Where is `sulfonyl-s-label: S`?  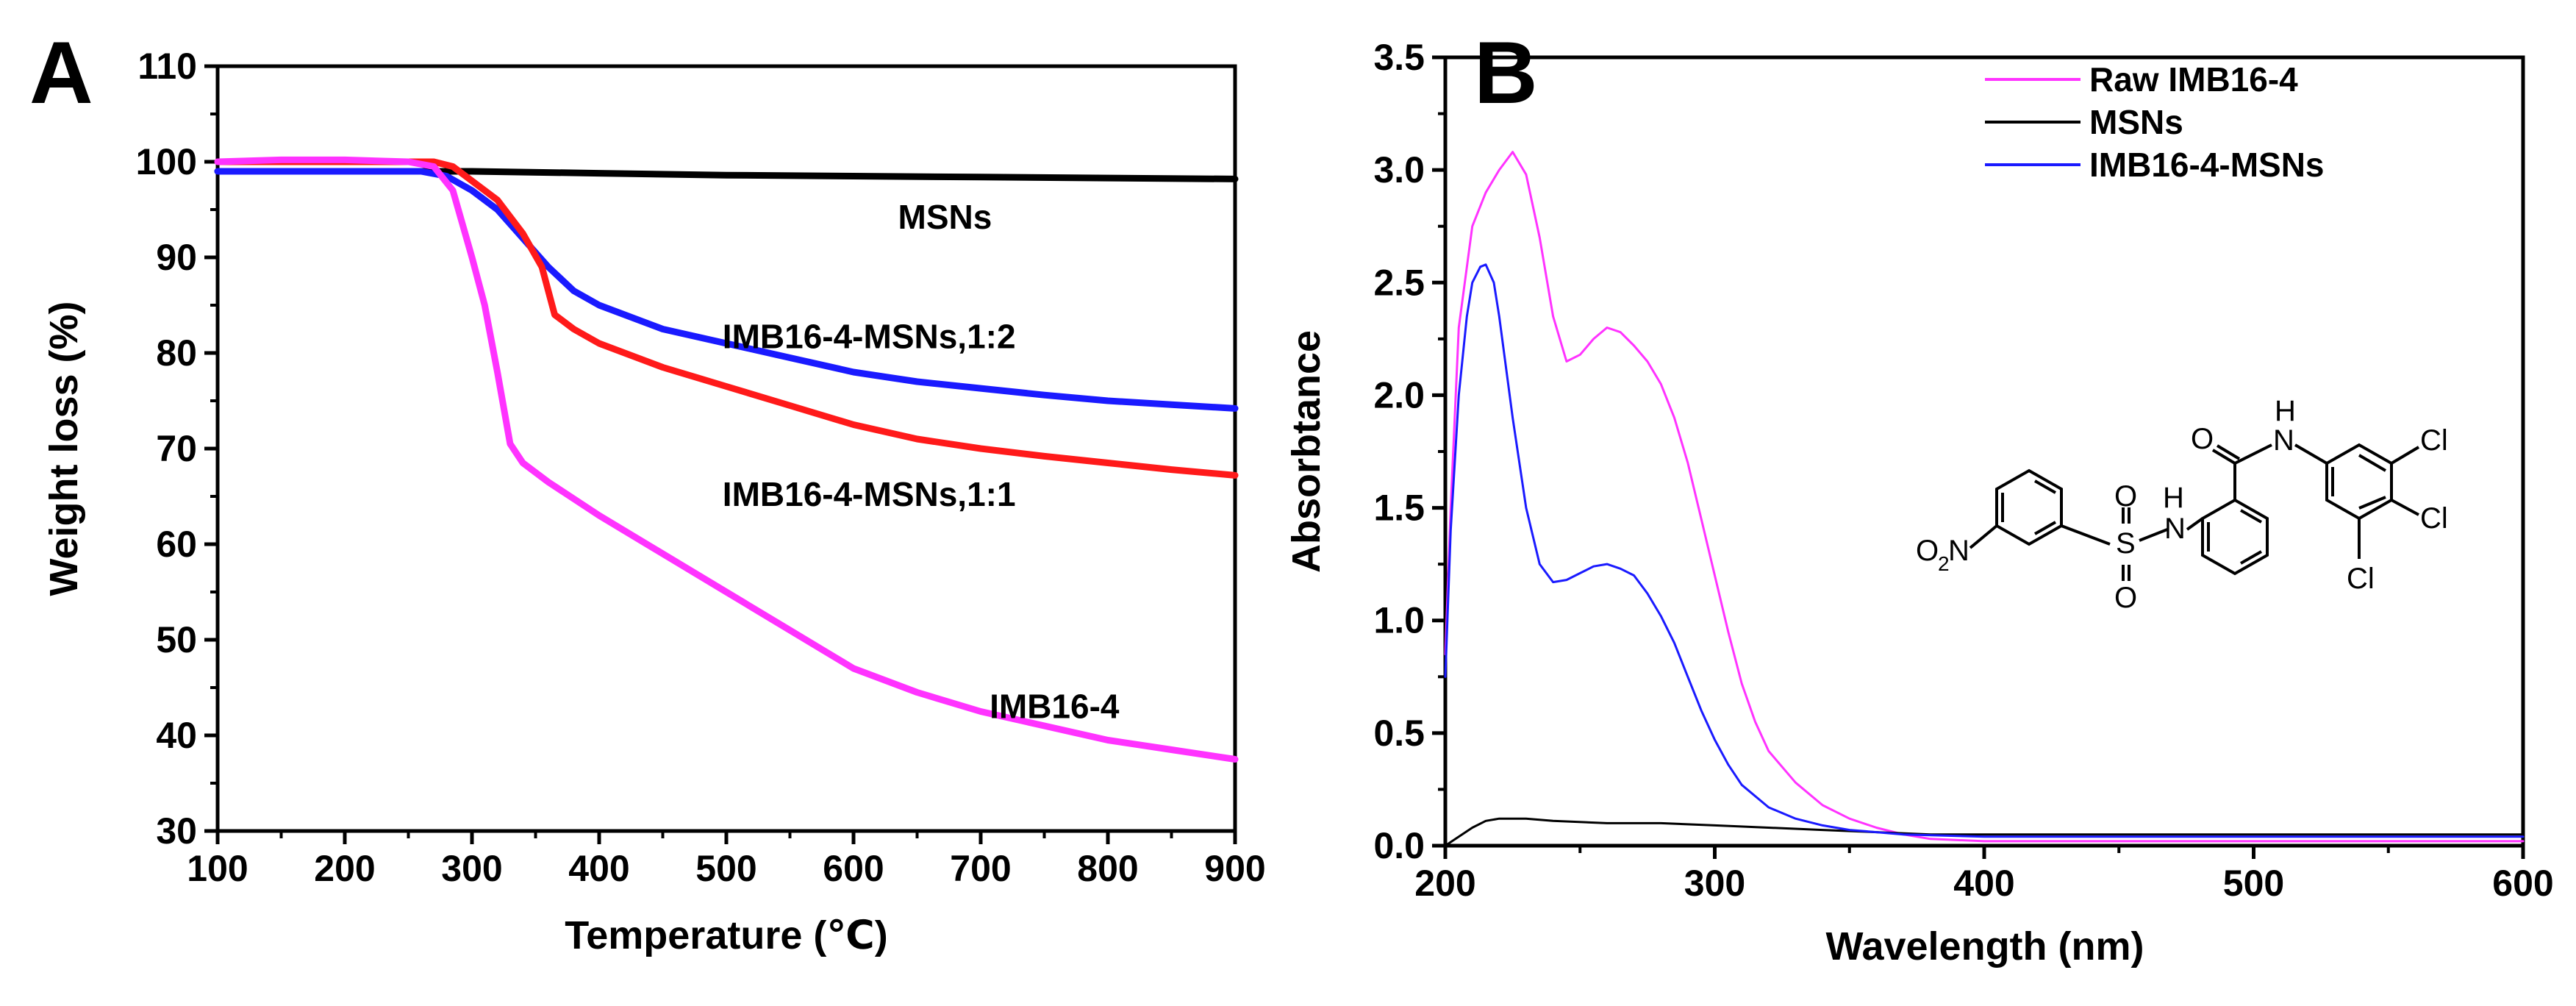
sulfonyl-s-label: S is located at coordinates (2126, 543).